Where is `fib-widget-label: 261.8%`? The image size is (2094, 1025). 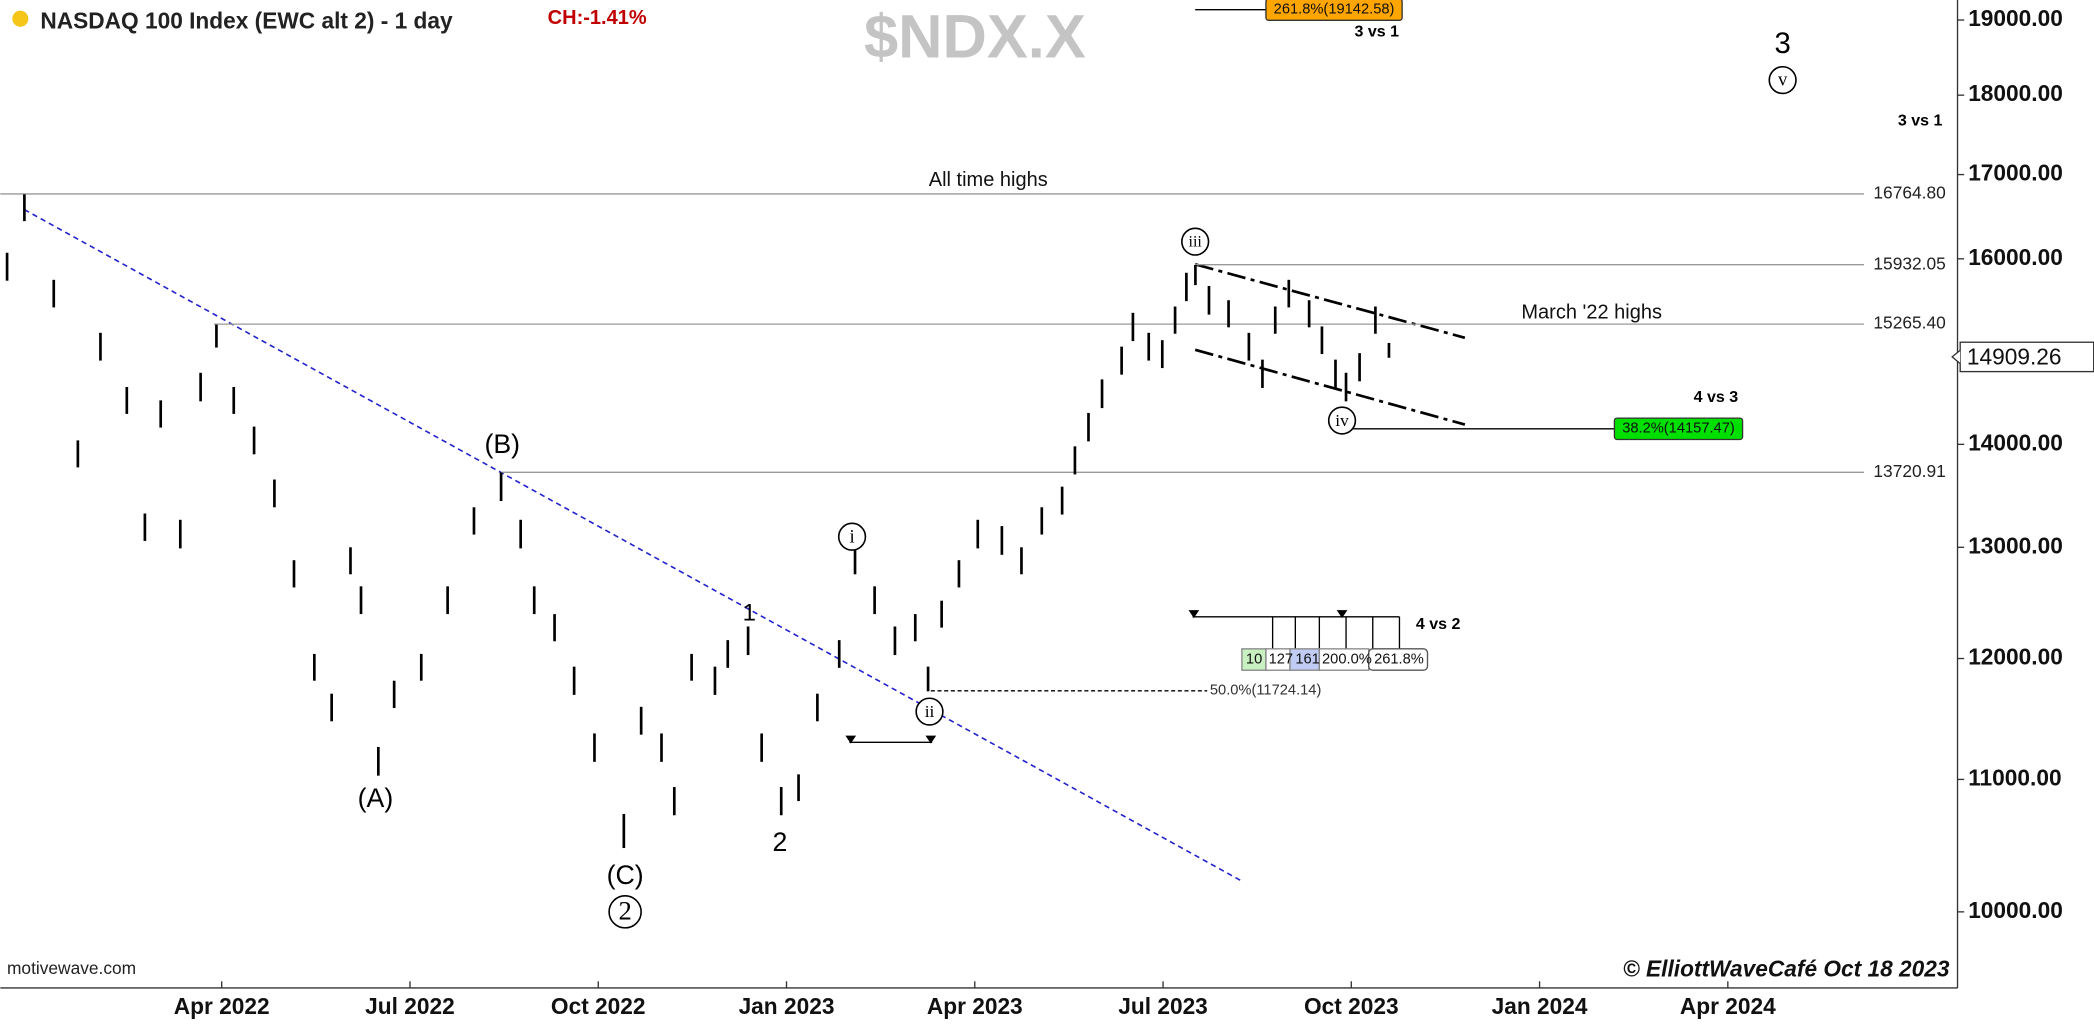
fib-widget-label: 261.8% is located at coordinates (1399, 659).